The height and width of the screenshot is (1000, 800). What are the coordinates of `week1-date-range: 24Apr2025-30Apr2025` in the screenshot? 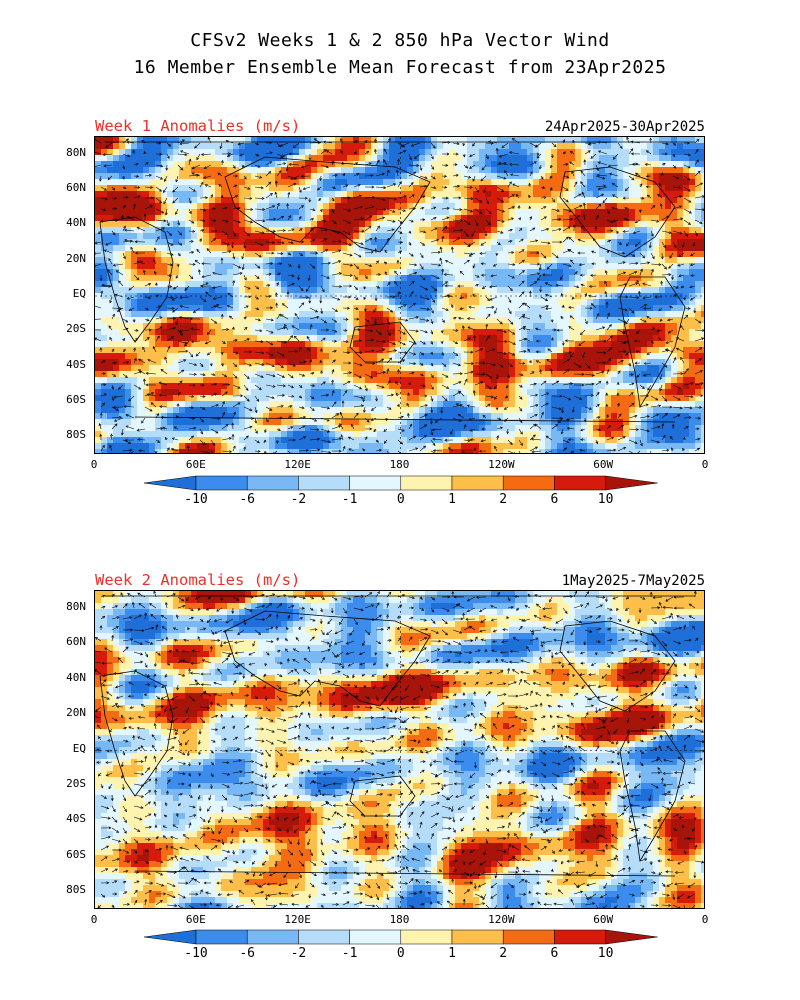 It's located at (624, 127).